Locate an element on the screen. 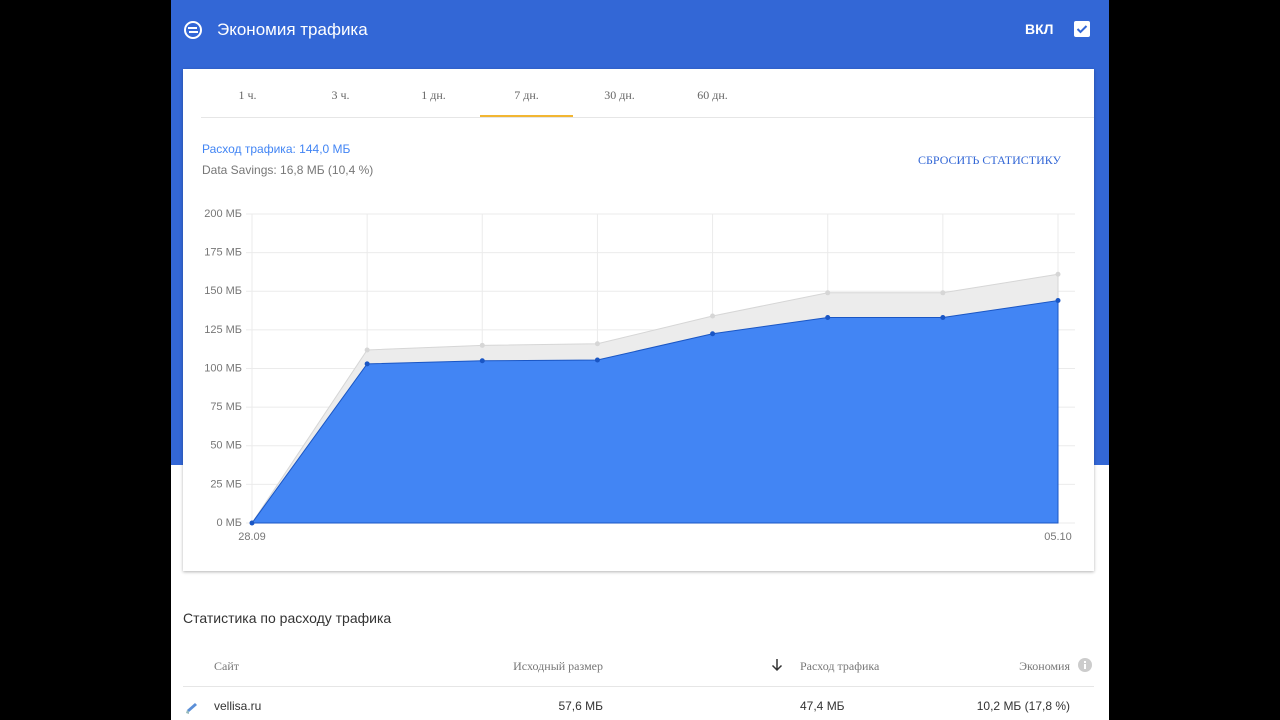  y-tick-label: 200 МБ is located at coordinates (223, 214).